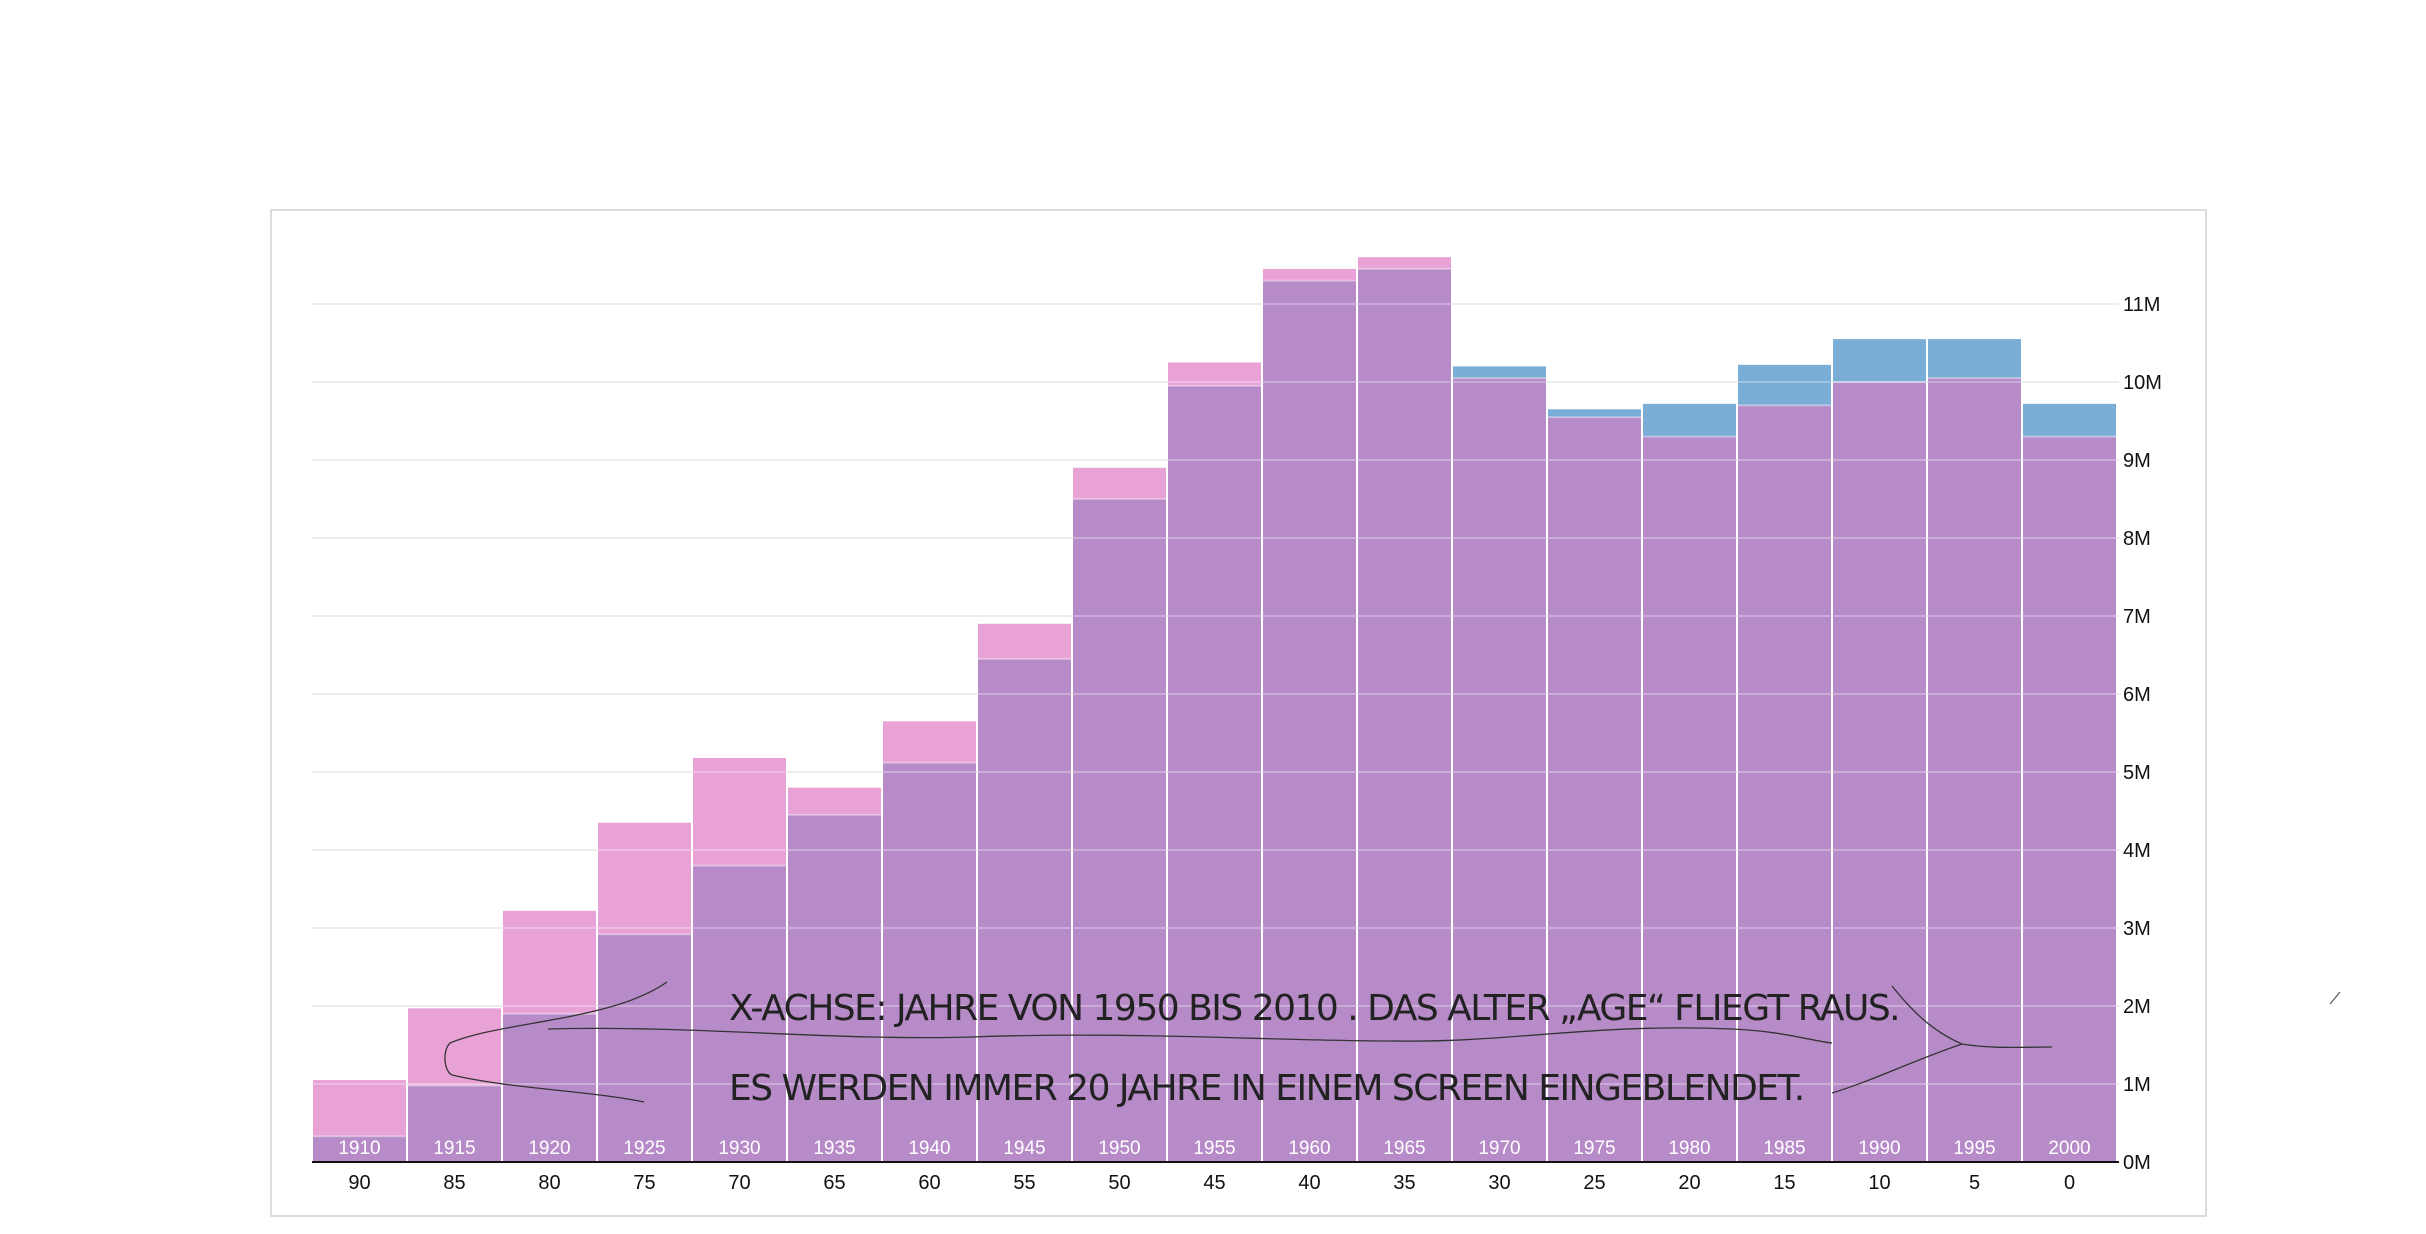  I want to click on bar-year-label: 1995, so click(1974, 1148).